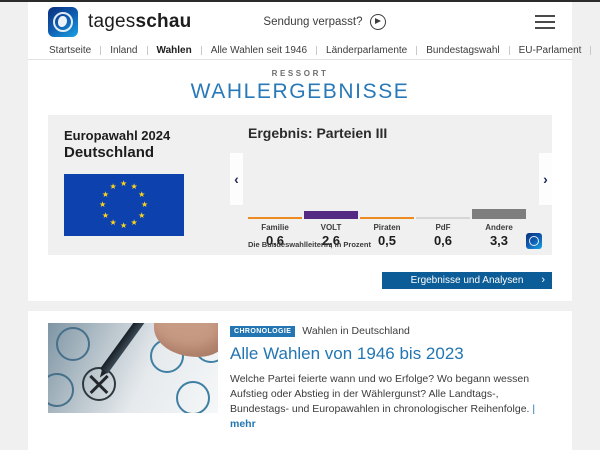 This screenshot has width=600, height=450. I want to click on carousel-next-button: ›, so click(545, 179).